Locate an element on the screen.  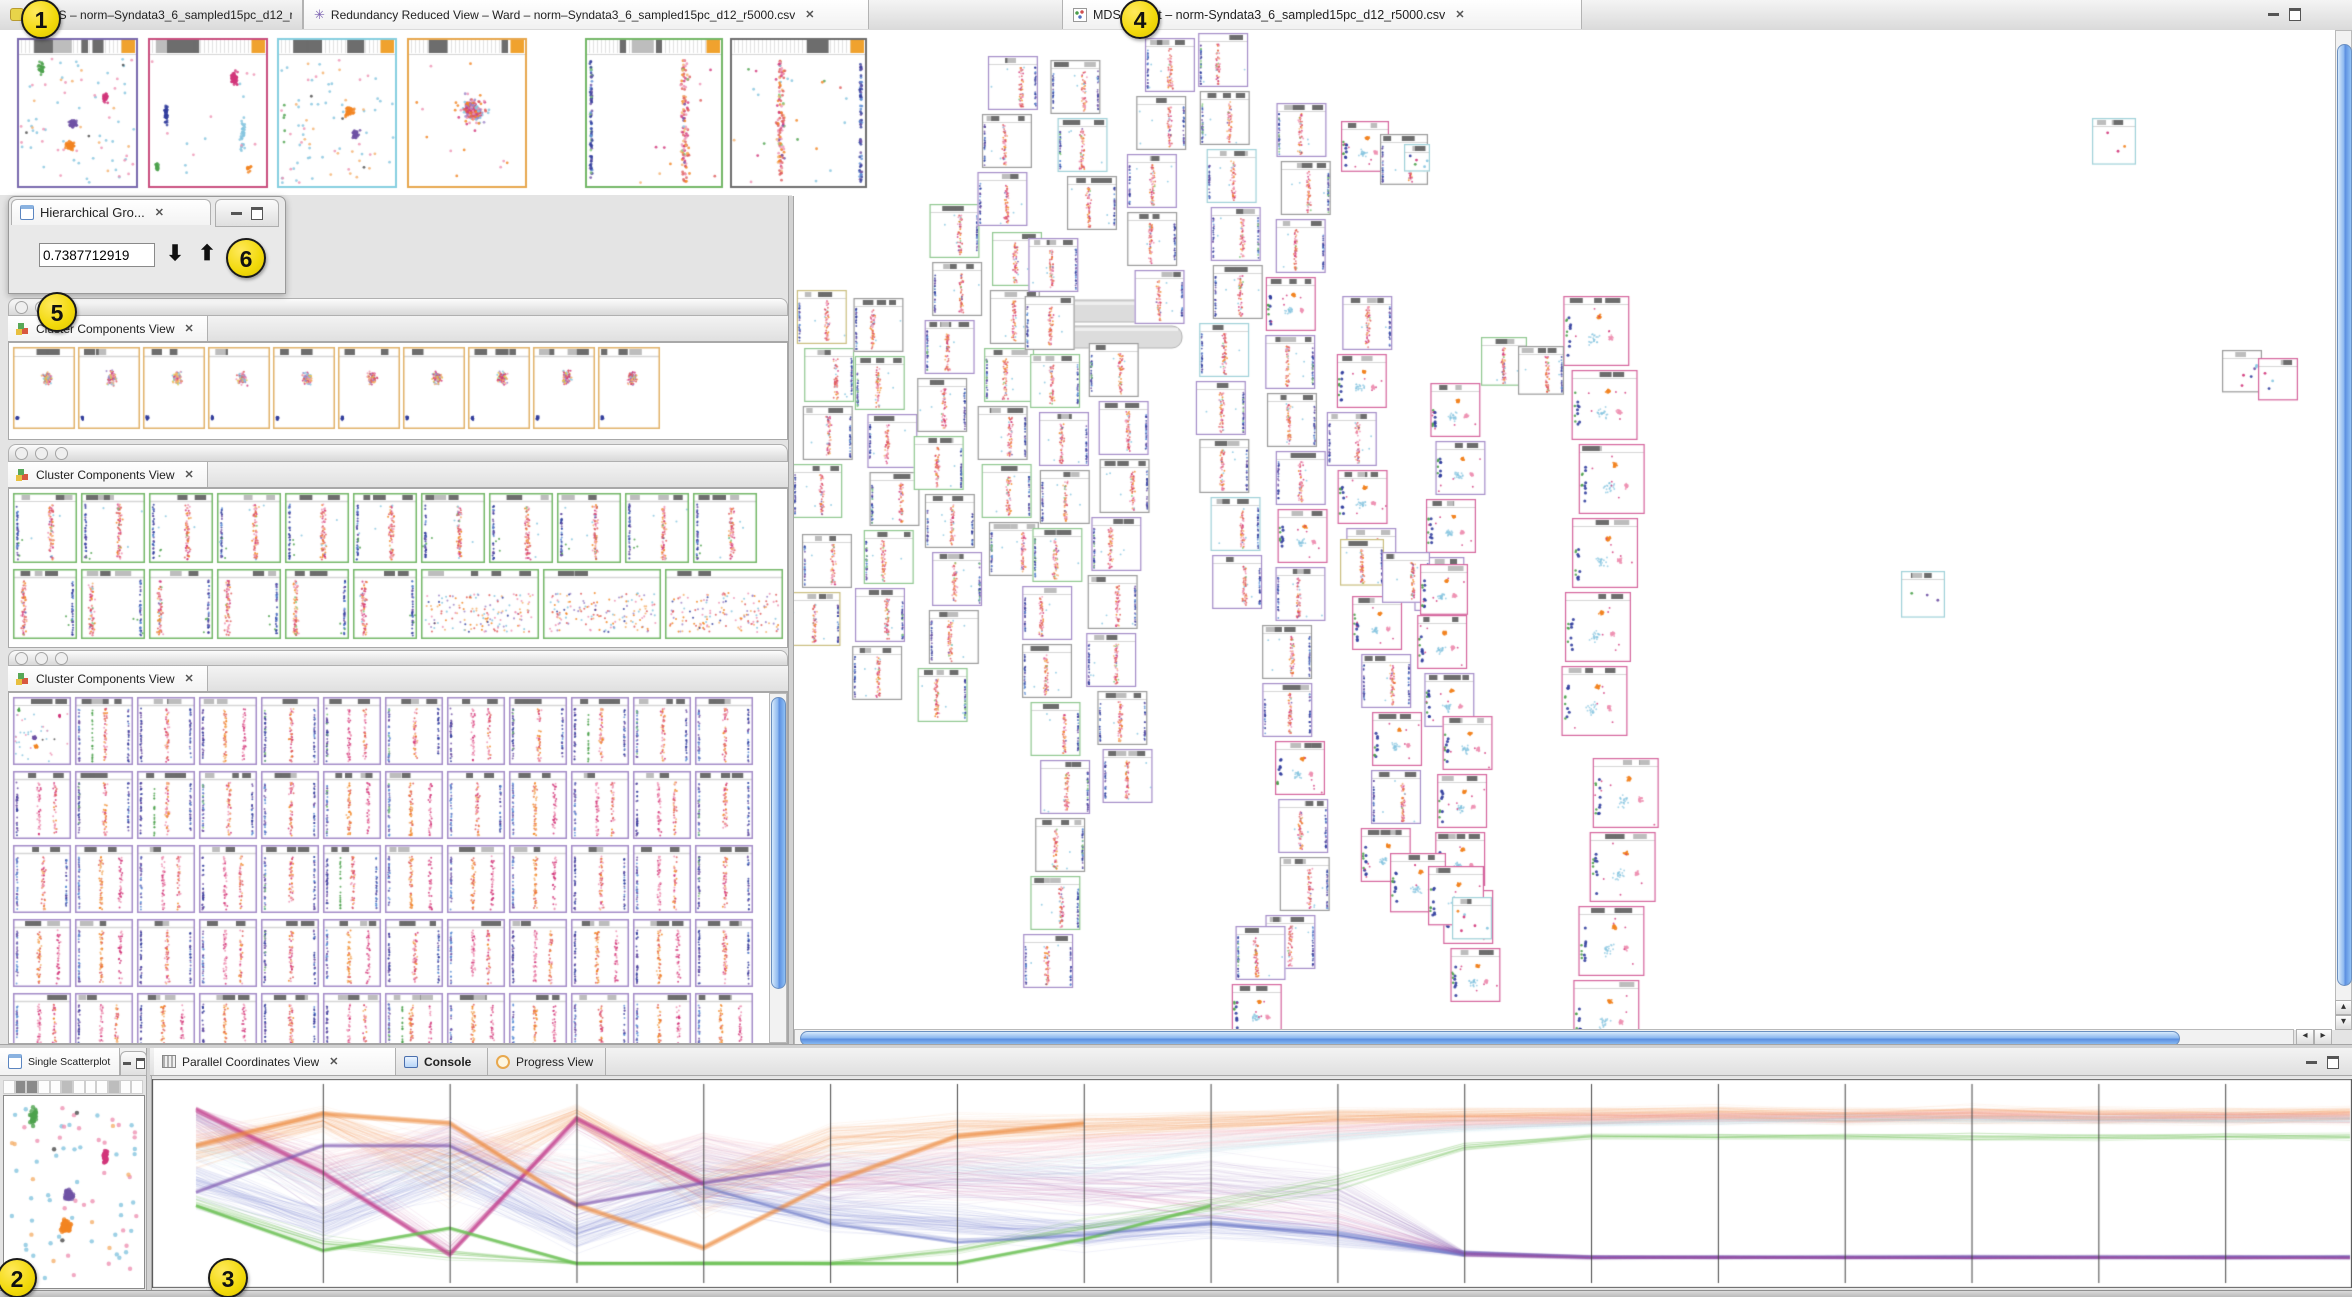
mds-layout-icon is located at coordinates (1080, 14).